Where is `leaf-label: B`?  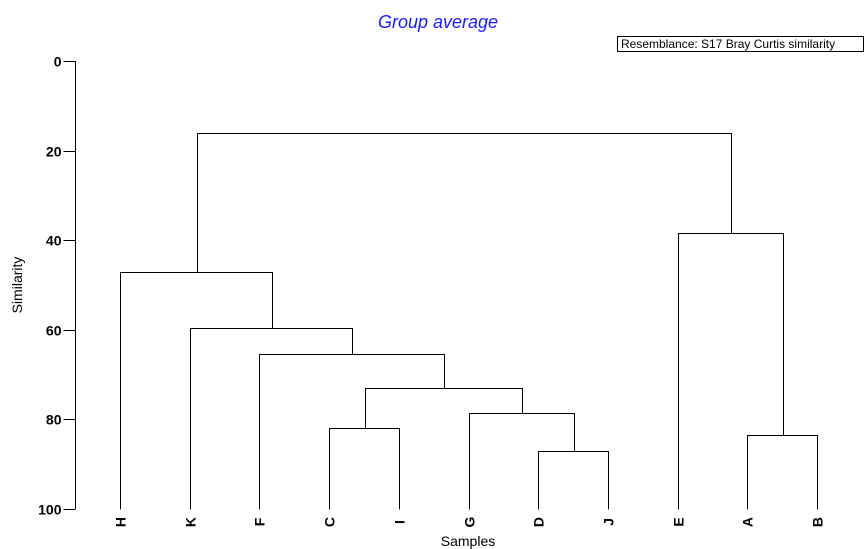
leaf-label: B is located at coordinates (818, 522).